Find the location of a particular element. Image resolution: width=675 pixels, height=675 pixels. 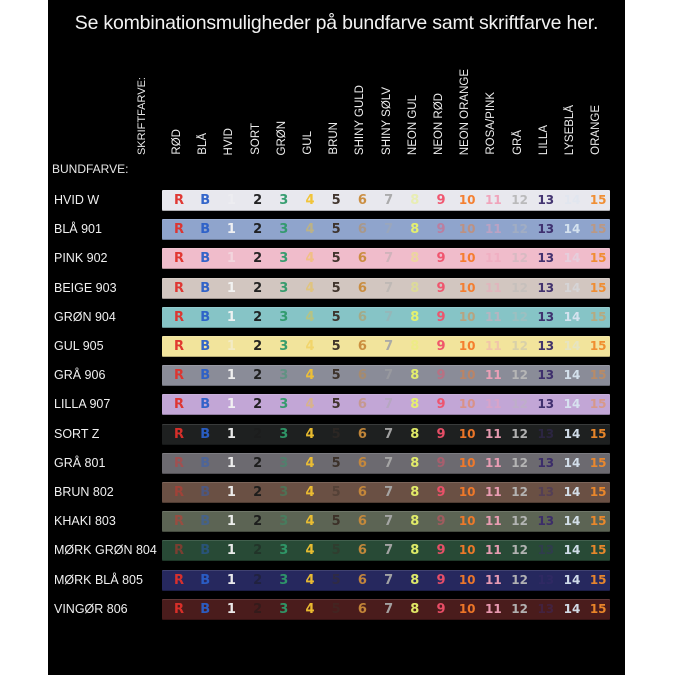

row-label: BRUN 802 is located at coordinates (84, 492).